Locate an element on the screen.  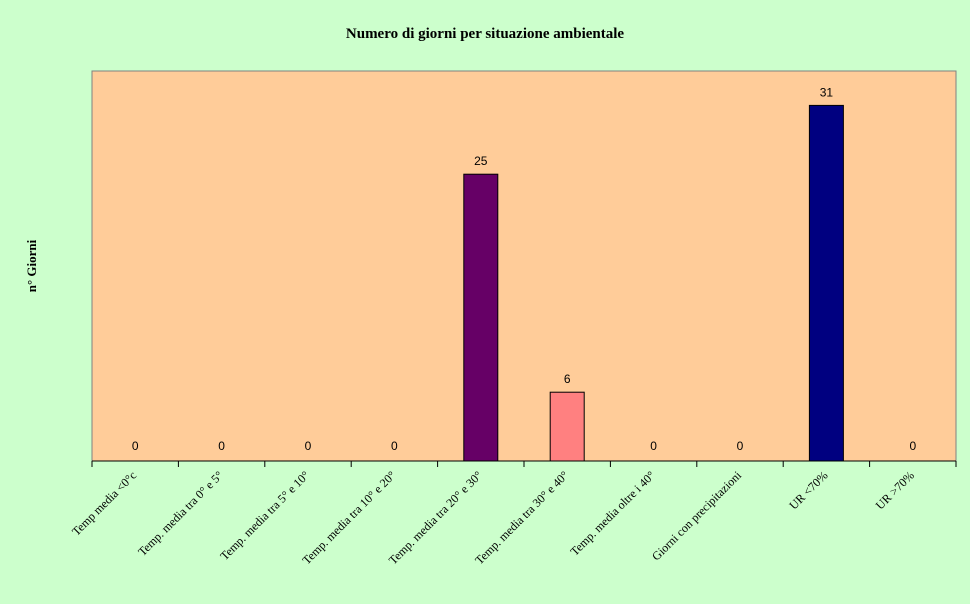
data-label-9: 0 is located at coordinates (912, 446).